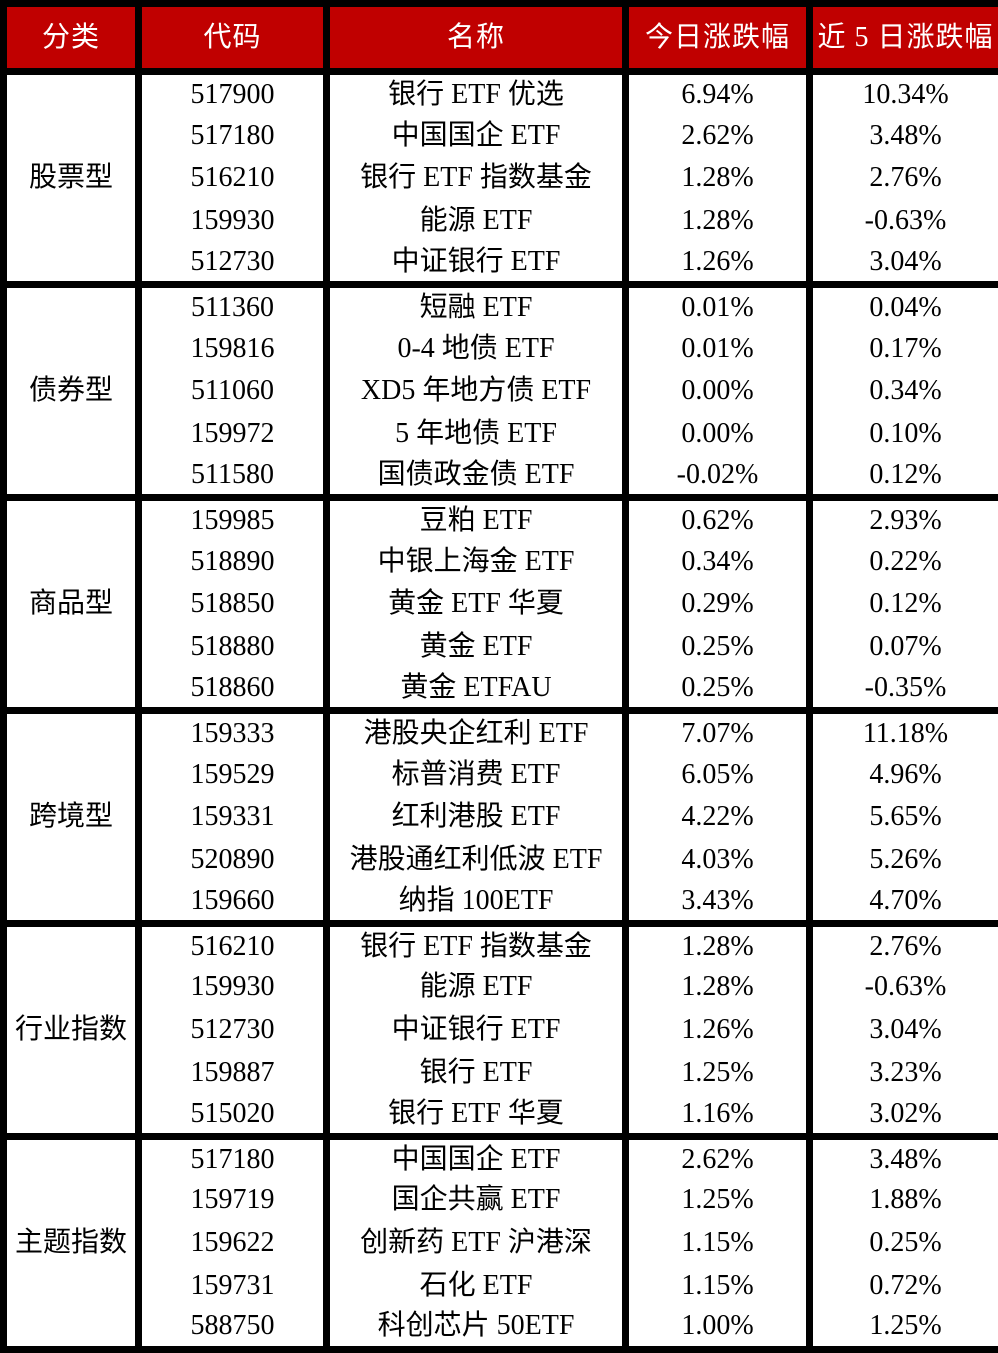 The width and height of the screenshot is (998, 1353). Describe the element at coordinates (476, 902) in the screenshot. I see `name-cell: 纳指 100ETF` at that location.